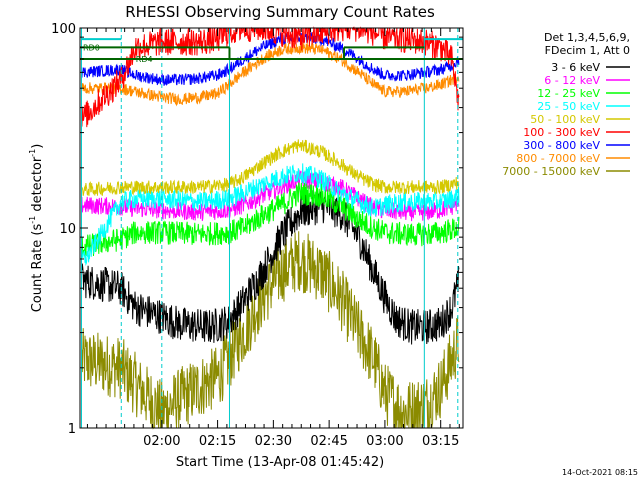 Image resolution: width=640 pixels, height=480 pixels. I want to click on legend-label: 25 - 50 keV, so click(568, 106).